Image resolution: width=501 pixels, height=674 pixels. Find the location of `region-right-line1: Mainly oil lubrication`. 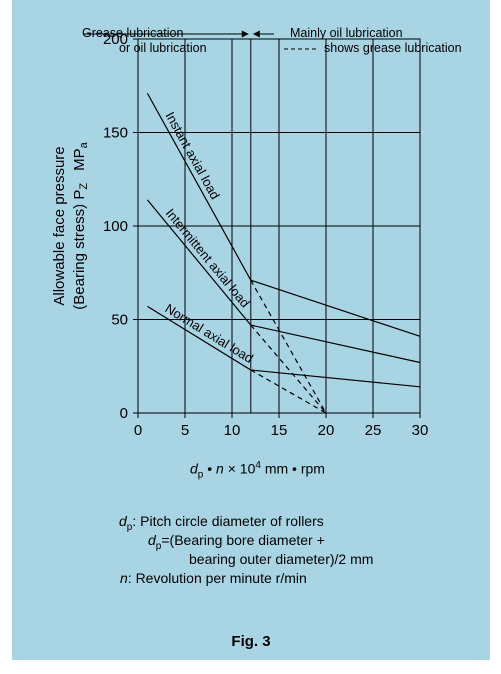

region-right-line1: Mainly oil lubrication is located at coordinates (346, 33).